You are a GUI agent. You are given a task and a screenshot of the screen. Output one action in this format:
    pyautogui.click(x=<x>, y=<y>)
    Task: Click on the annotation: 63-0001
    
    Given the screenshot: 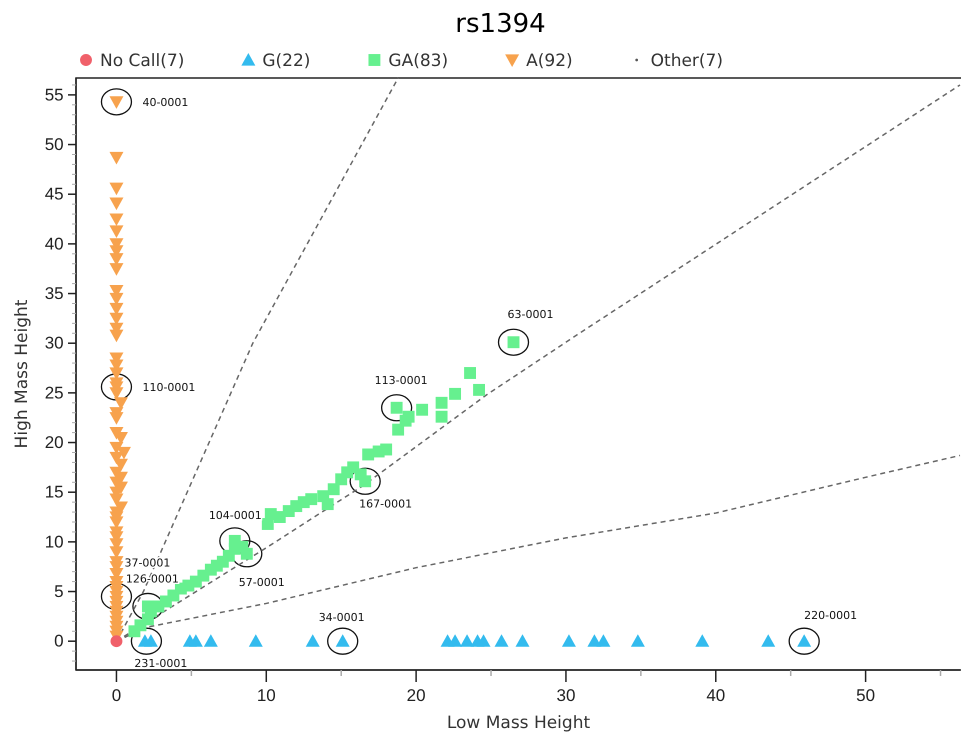 What is the action you would take?
    pyautogui.click(x=531, y=315)
    